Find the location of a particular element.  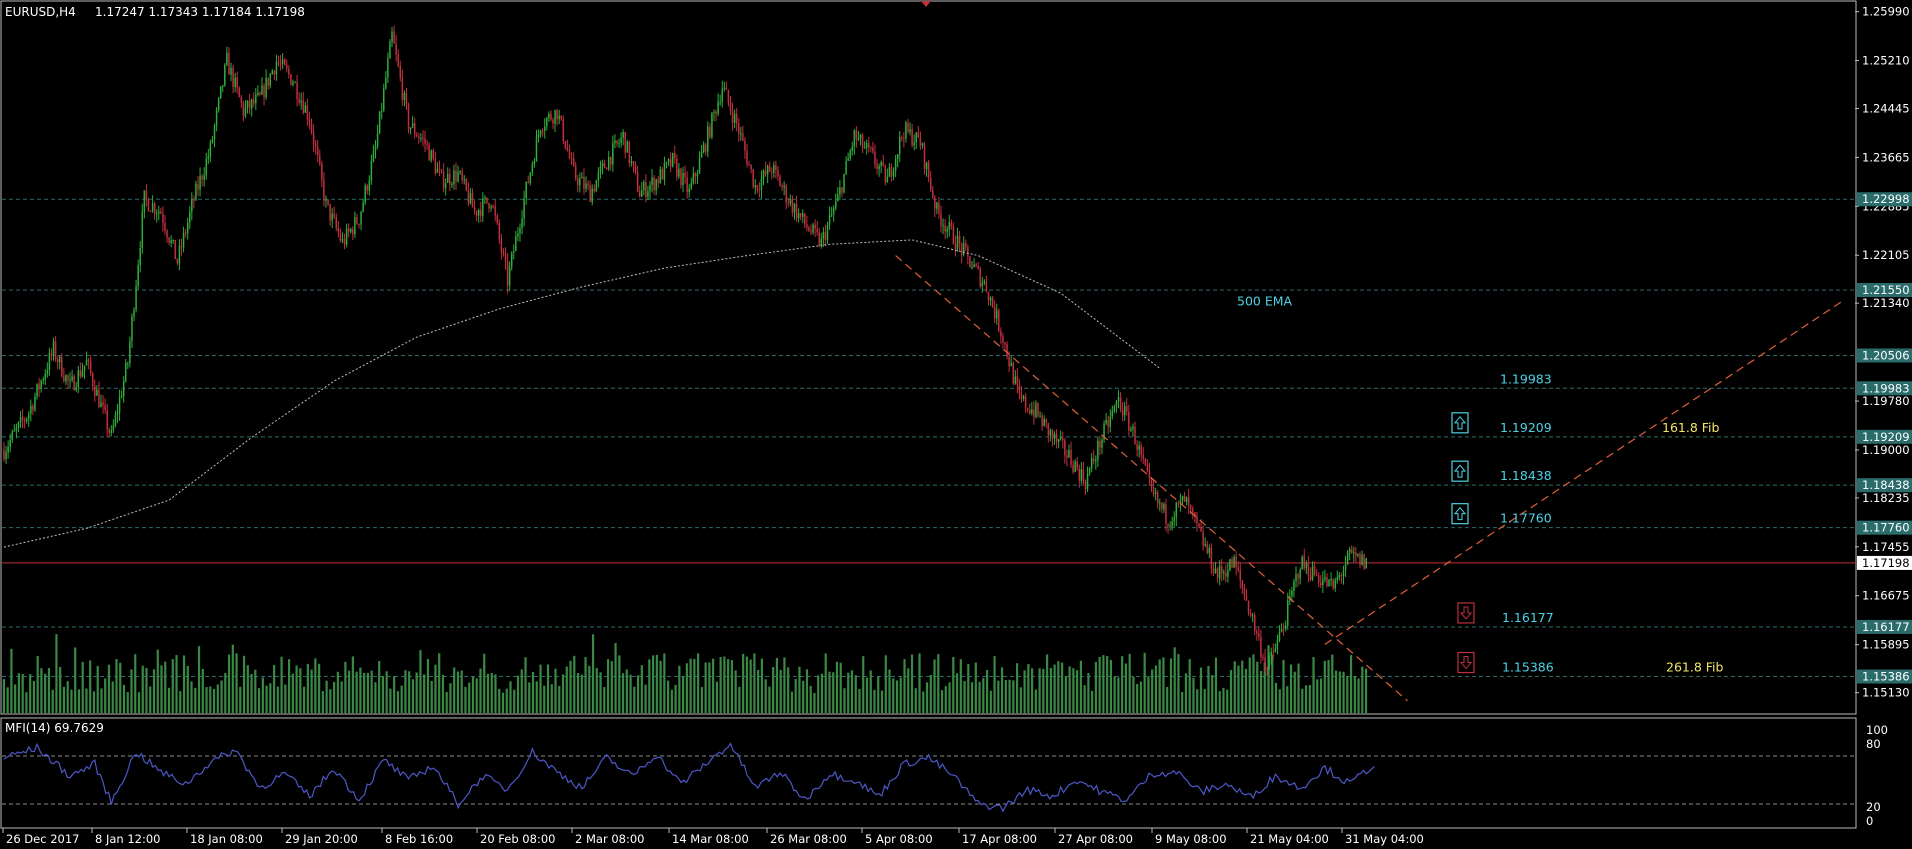

time-tick: 27 Apr 08:00 is located at coordinates (1095, 839).